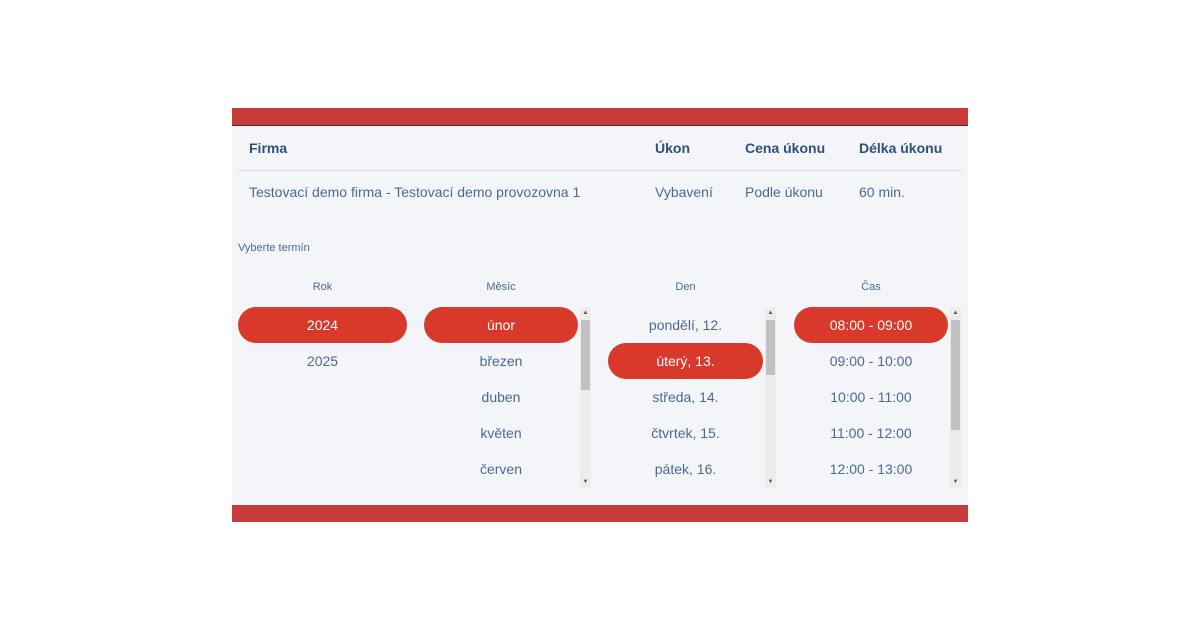  Describe the element at coordinates (322, 287) in the screenshot. I see `column-header-rok: Rok` at that location.